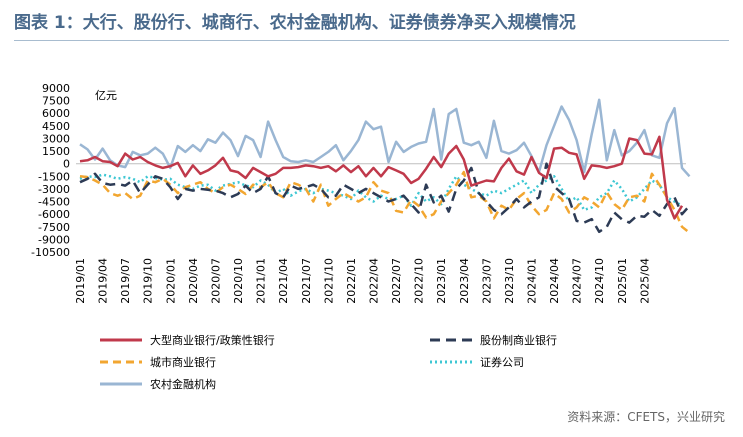 Image resolution: width=743 pixels, height=437 pixels. What do you see at coordinates (577, 281) in the screenshot?
I see `x-tick-label: 2024/07` at bounding box center [577, 281].